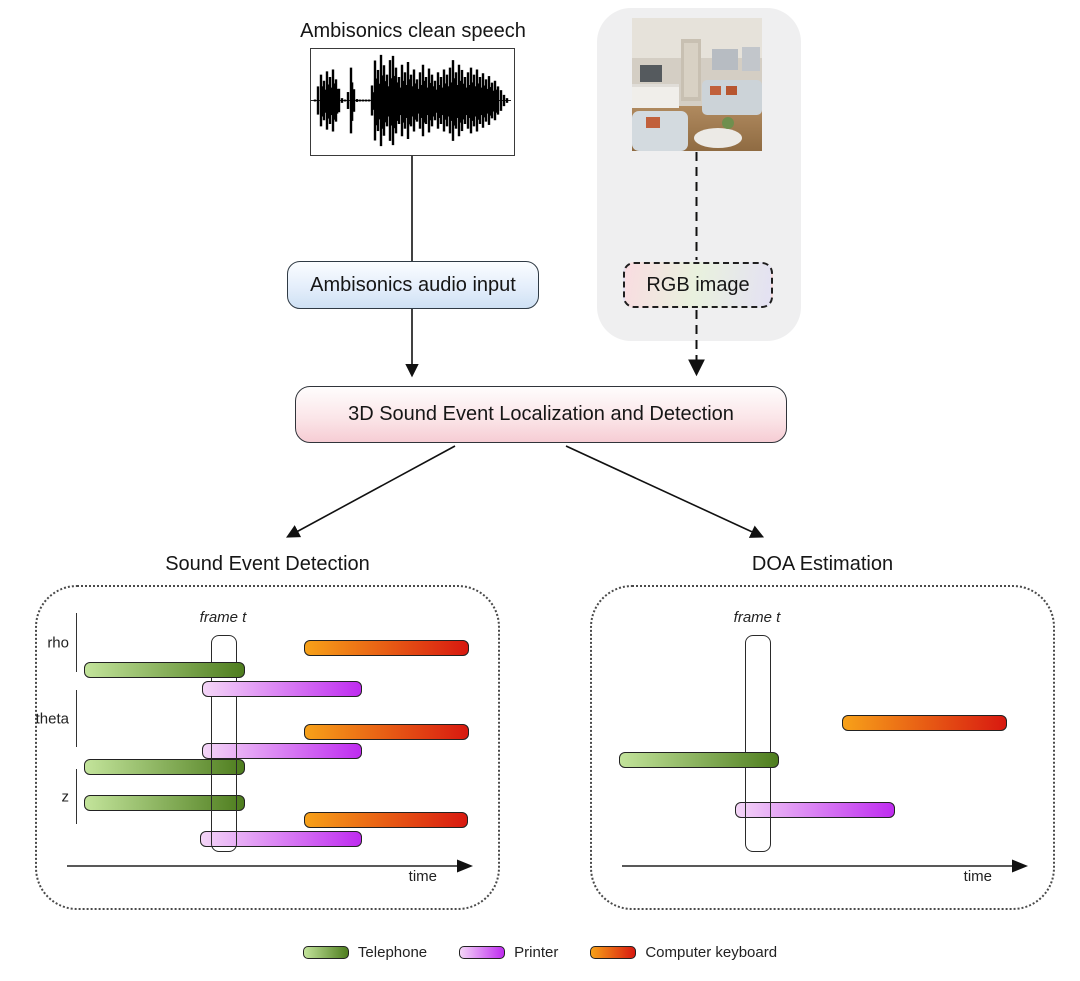  I want to click on axis-label: theta, so click(52, 718).